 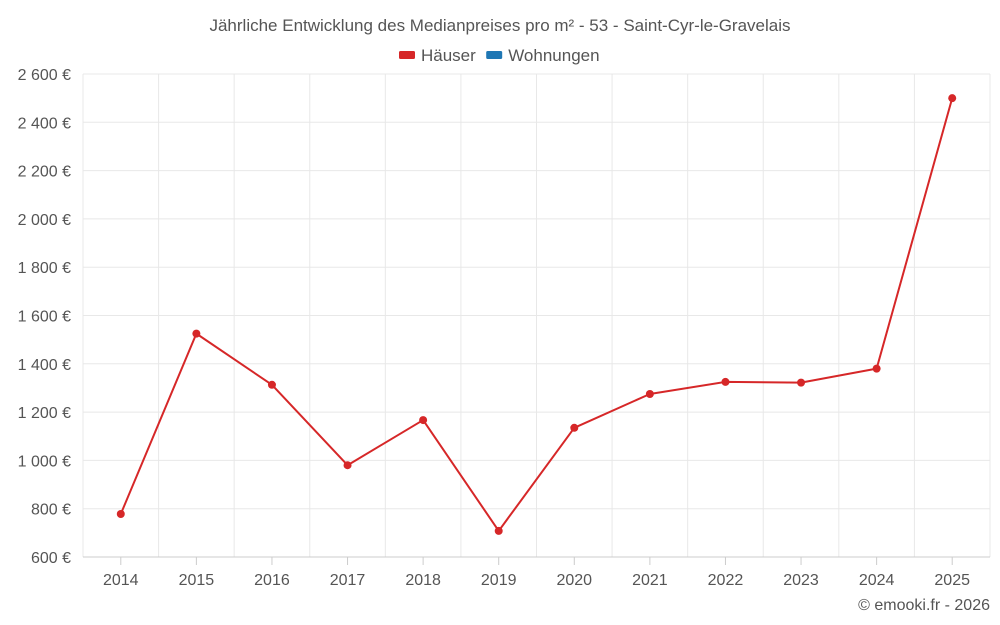 What do you see at coordinates (924, 605) in the screenshot?
I see `credit-text: © emooki.fr - 2026` at bounding box center [924, 605].